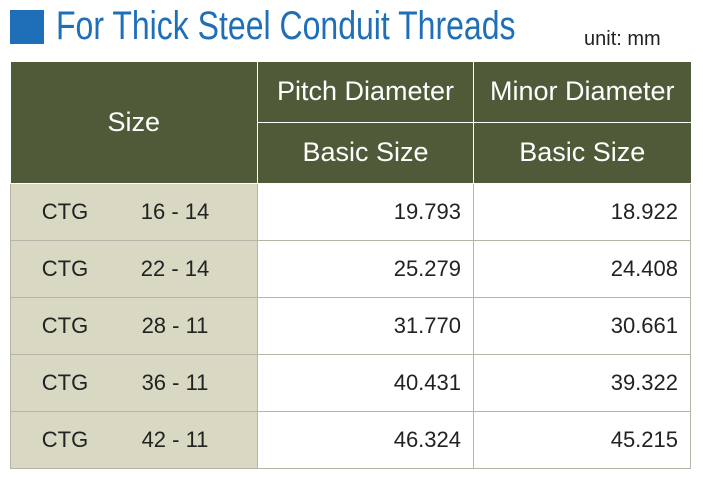 The height and width of the screenshot is (477, 703). What do you see at coordinates (582, 211) in the screenshot?
I see `minor-diameter: 18.922` at bounding box center [582, 211].